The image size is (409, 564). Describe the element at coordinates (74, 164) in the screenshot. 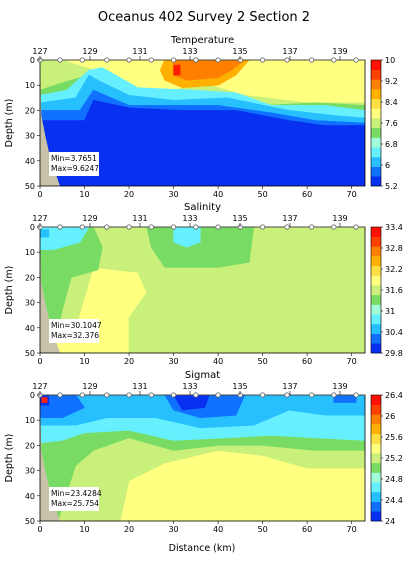

I see `stats-box` at that location.